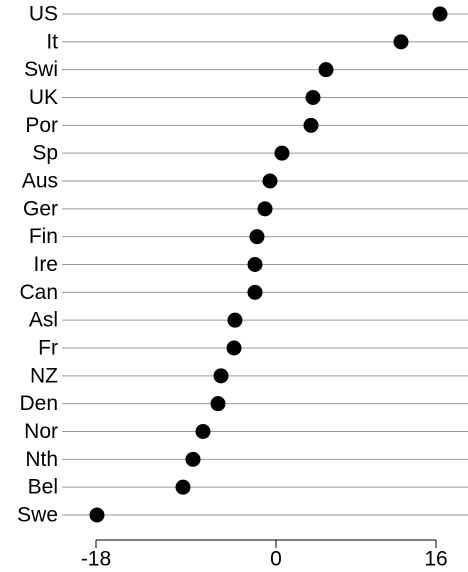 Image resolution: width=468 pixels, height=572 pixels. What do you see at coordinates (96, 559) in the screenshot?
I see `x-tick-label: -18` at bounding box center [96, 559].